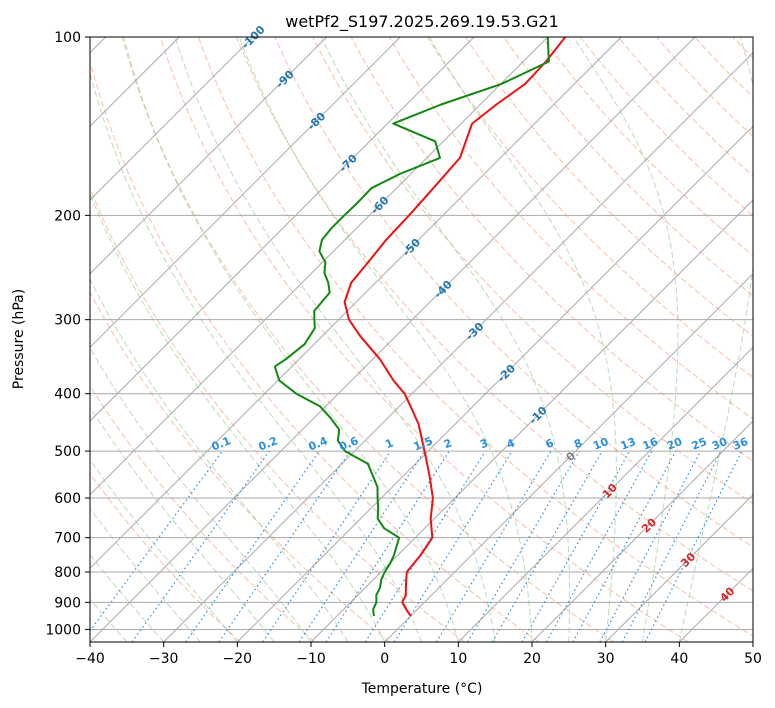  I want to click on isotherm-label: -70, so click(348, 163).